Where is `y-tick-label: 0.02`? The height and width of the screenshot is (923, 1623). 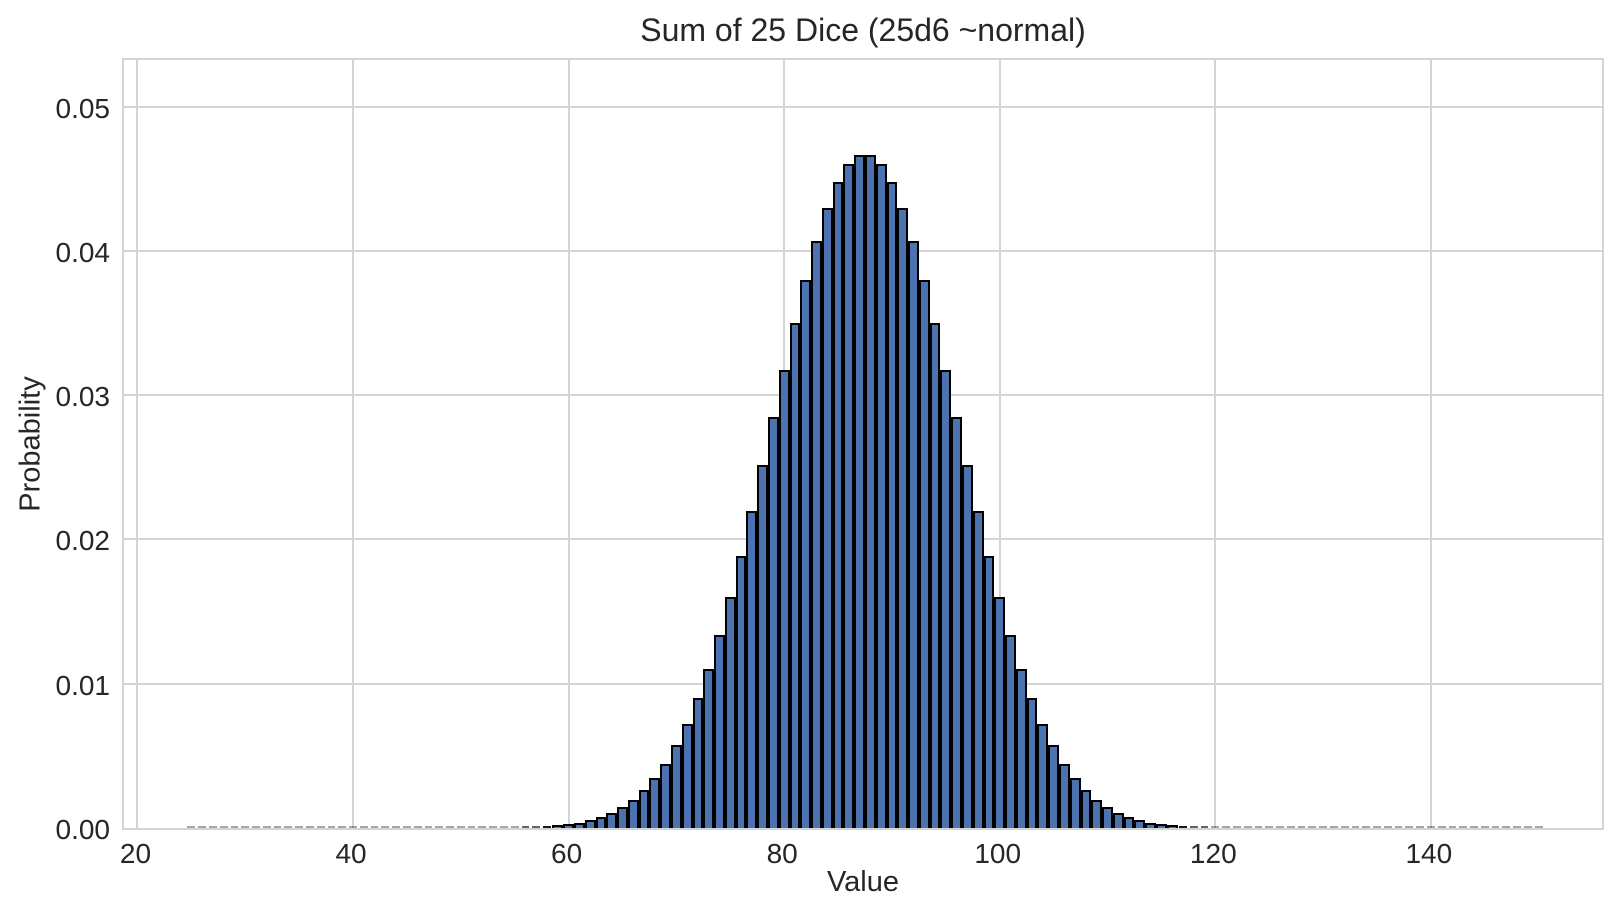 y-tick-label: 0.02 is located at coordinates (83, 541).